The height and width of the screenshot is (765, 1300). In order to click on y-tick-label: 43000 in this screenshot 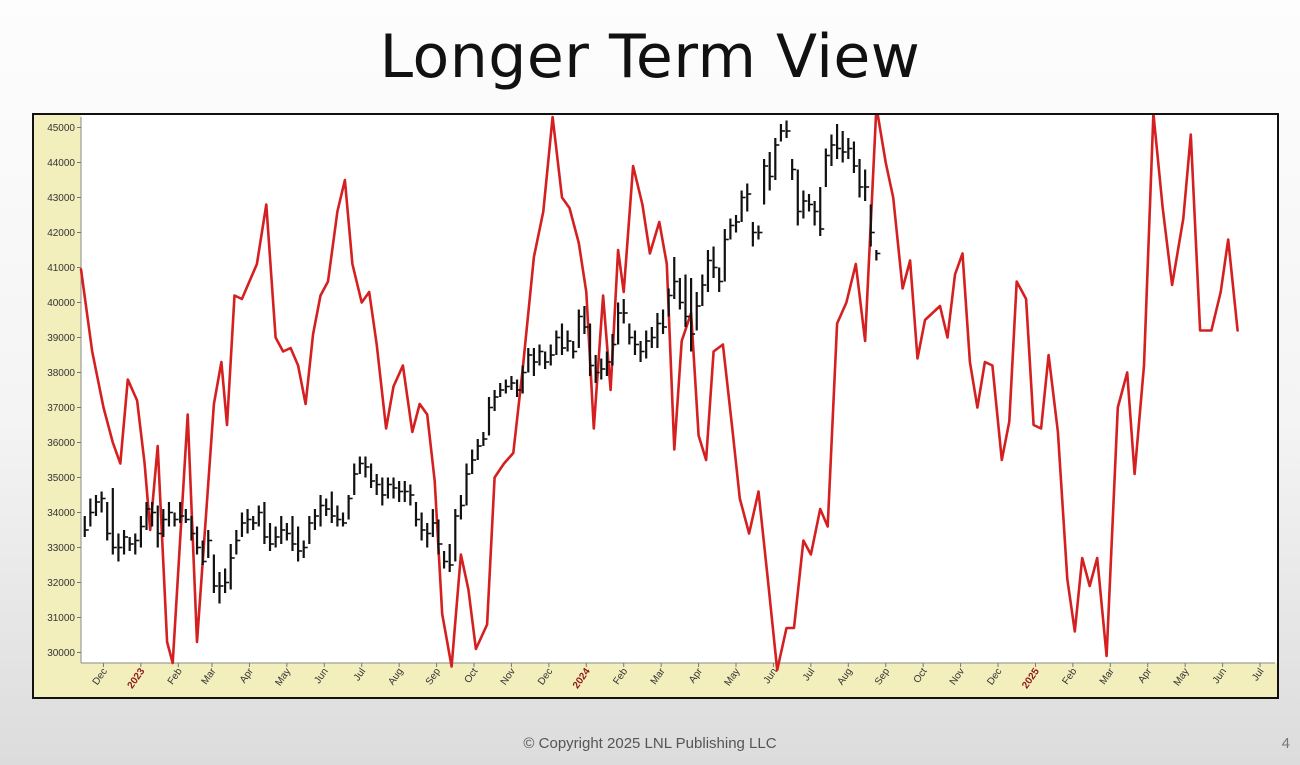, I will do `click(61, 198)`.